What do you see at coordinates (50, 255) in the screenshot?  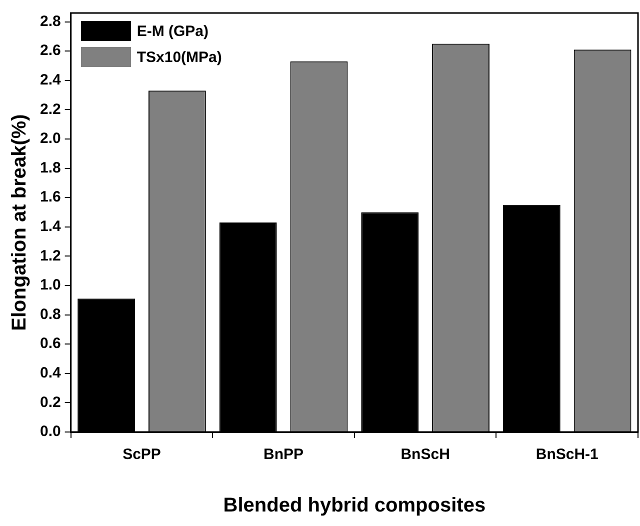 I see `y-tick-label: 1.2` at bounding box center [50, 255].